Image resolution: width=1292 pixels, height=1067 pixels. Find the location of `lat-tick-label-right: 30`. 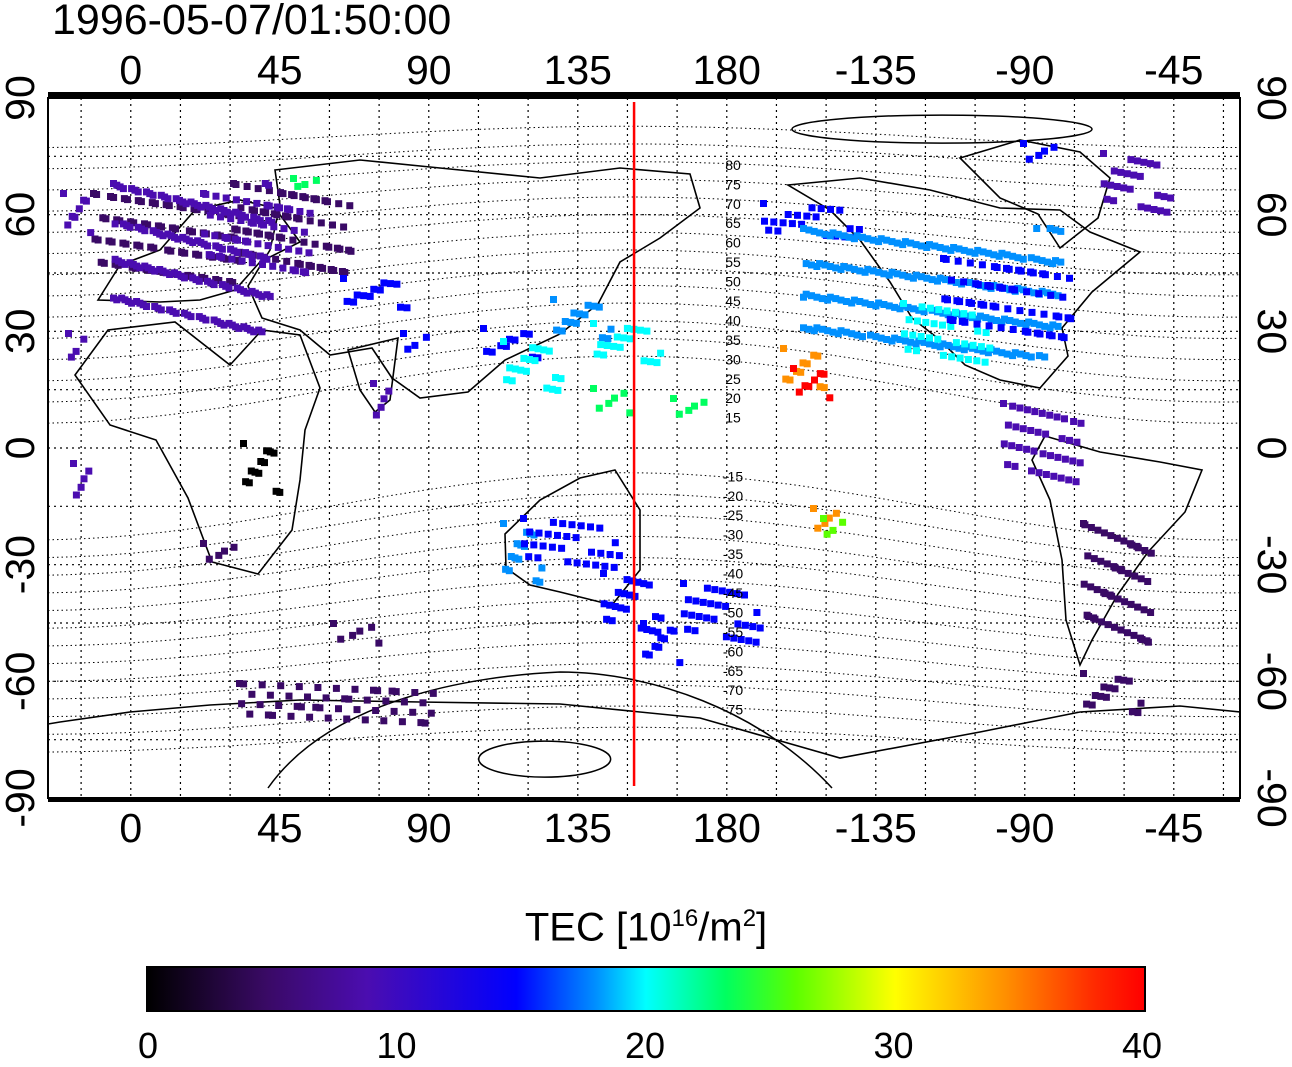

lat-tick-label-right: 30 is located at coordinates (1270, 332).